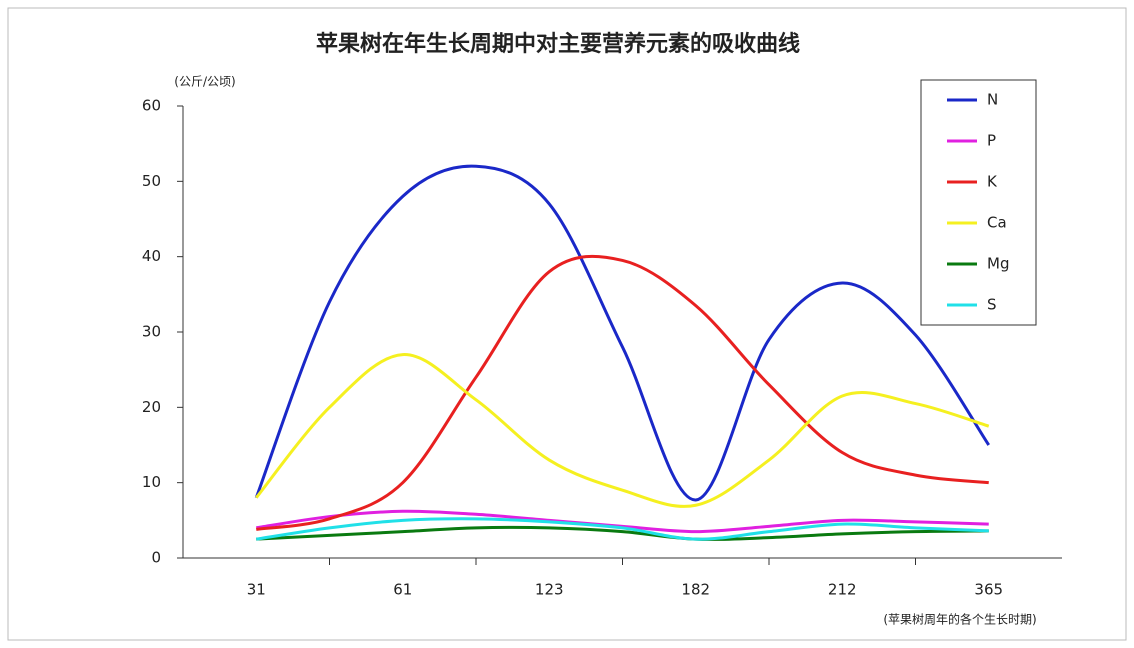  What do you see at coordinates (256, 590) in the screenshot?
I see `x-tick-label: 31` at bounding box center [256, 590].